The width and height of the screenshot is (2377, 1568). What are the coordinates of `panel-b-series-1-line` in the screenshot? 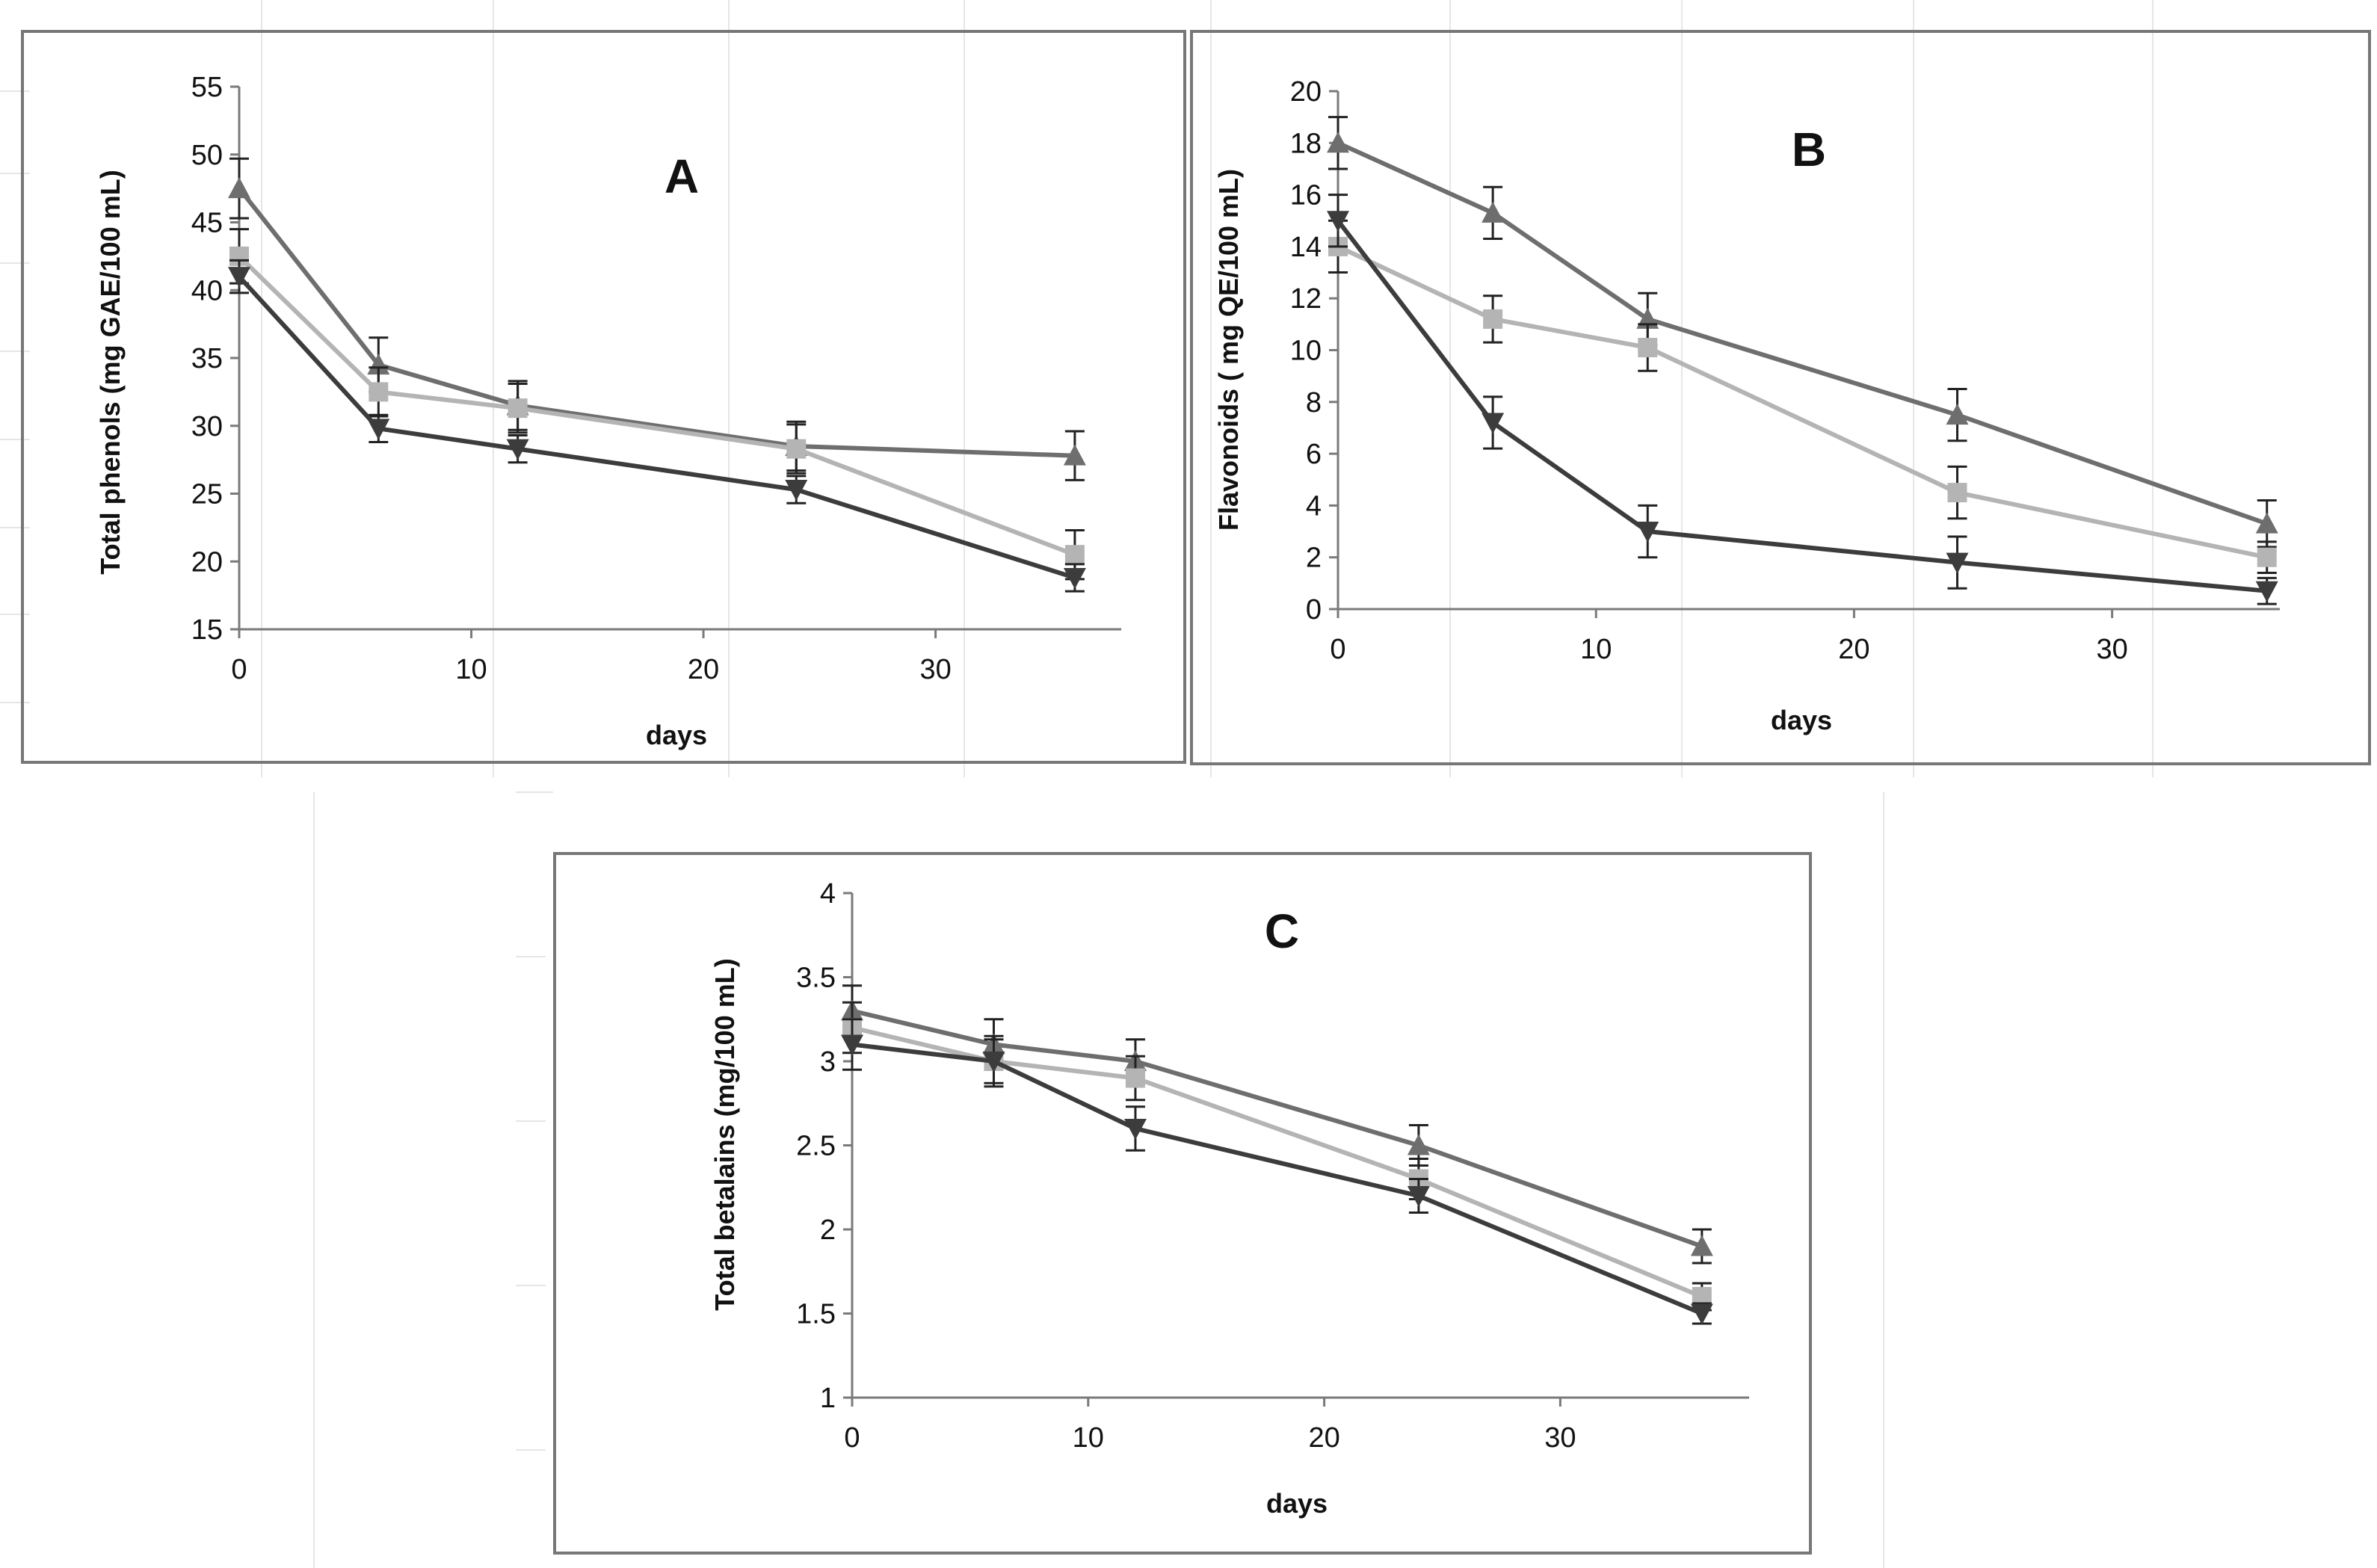 It's located at (1802, 333).